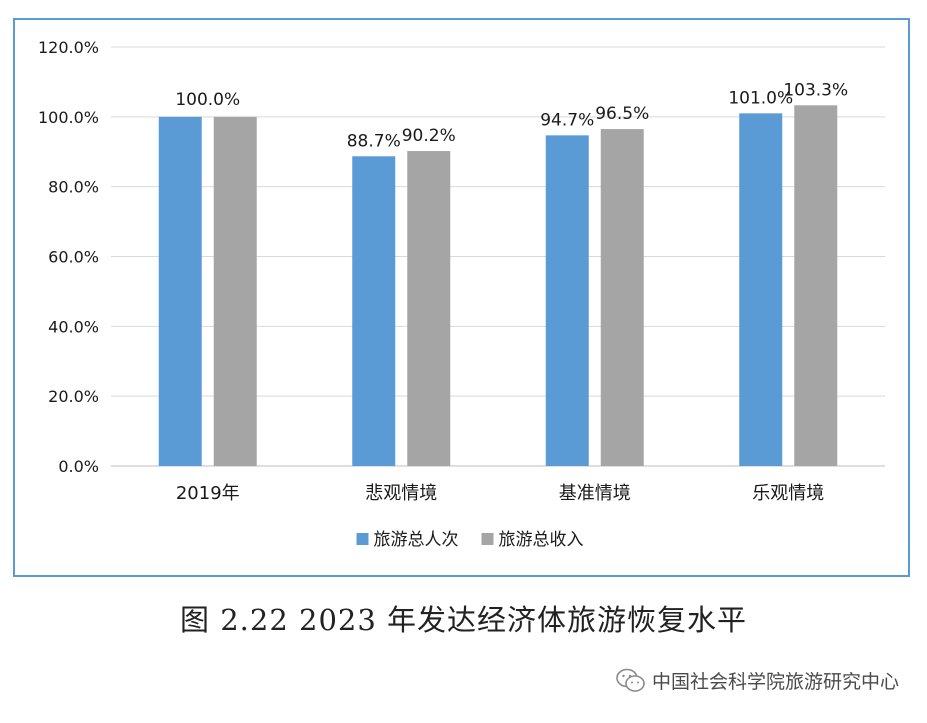 Image resolution: width=927 pixels, height=723 pixels. I want to click on x-category-label: 基准情境, so click(595, 493).